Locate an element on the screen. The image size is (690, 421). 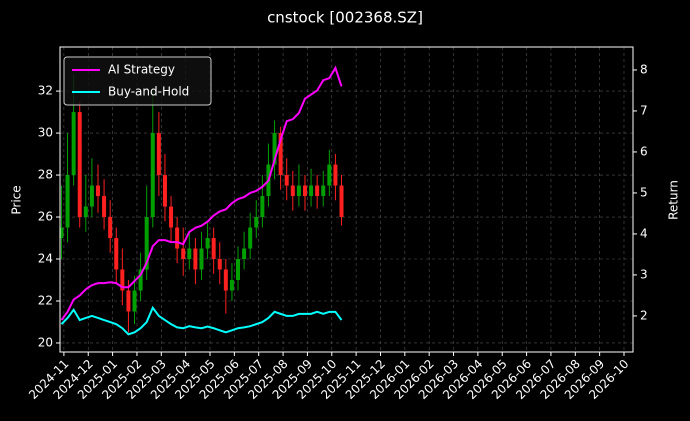
y-tick-label: 24 is located at coordinates (45, 259).